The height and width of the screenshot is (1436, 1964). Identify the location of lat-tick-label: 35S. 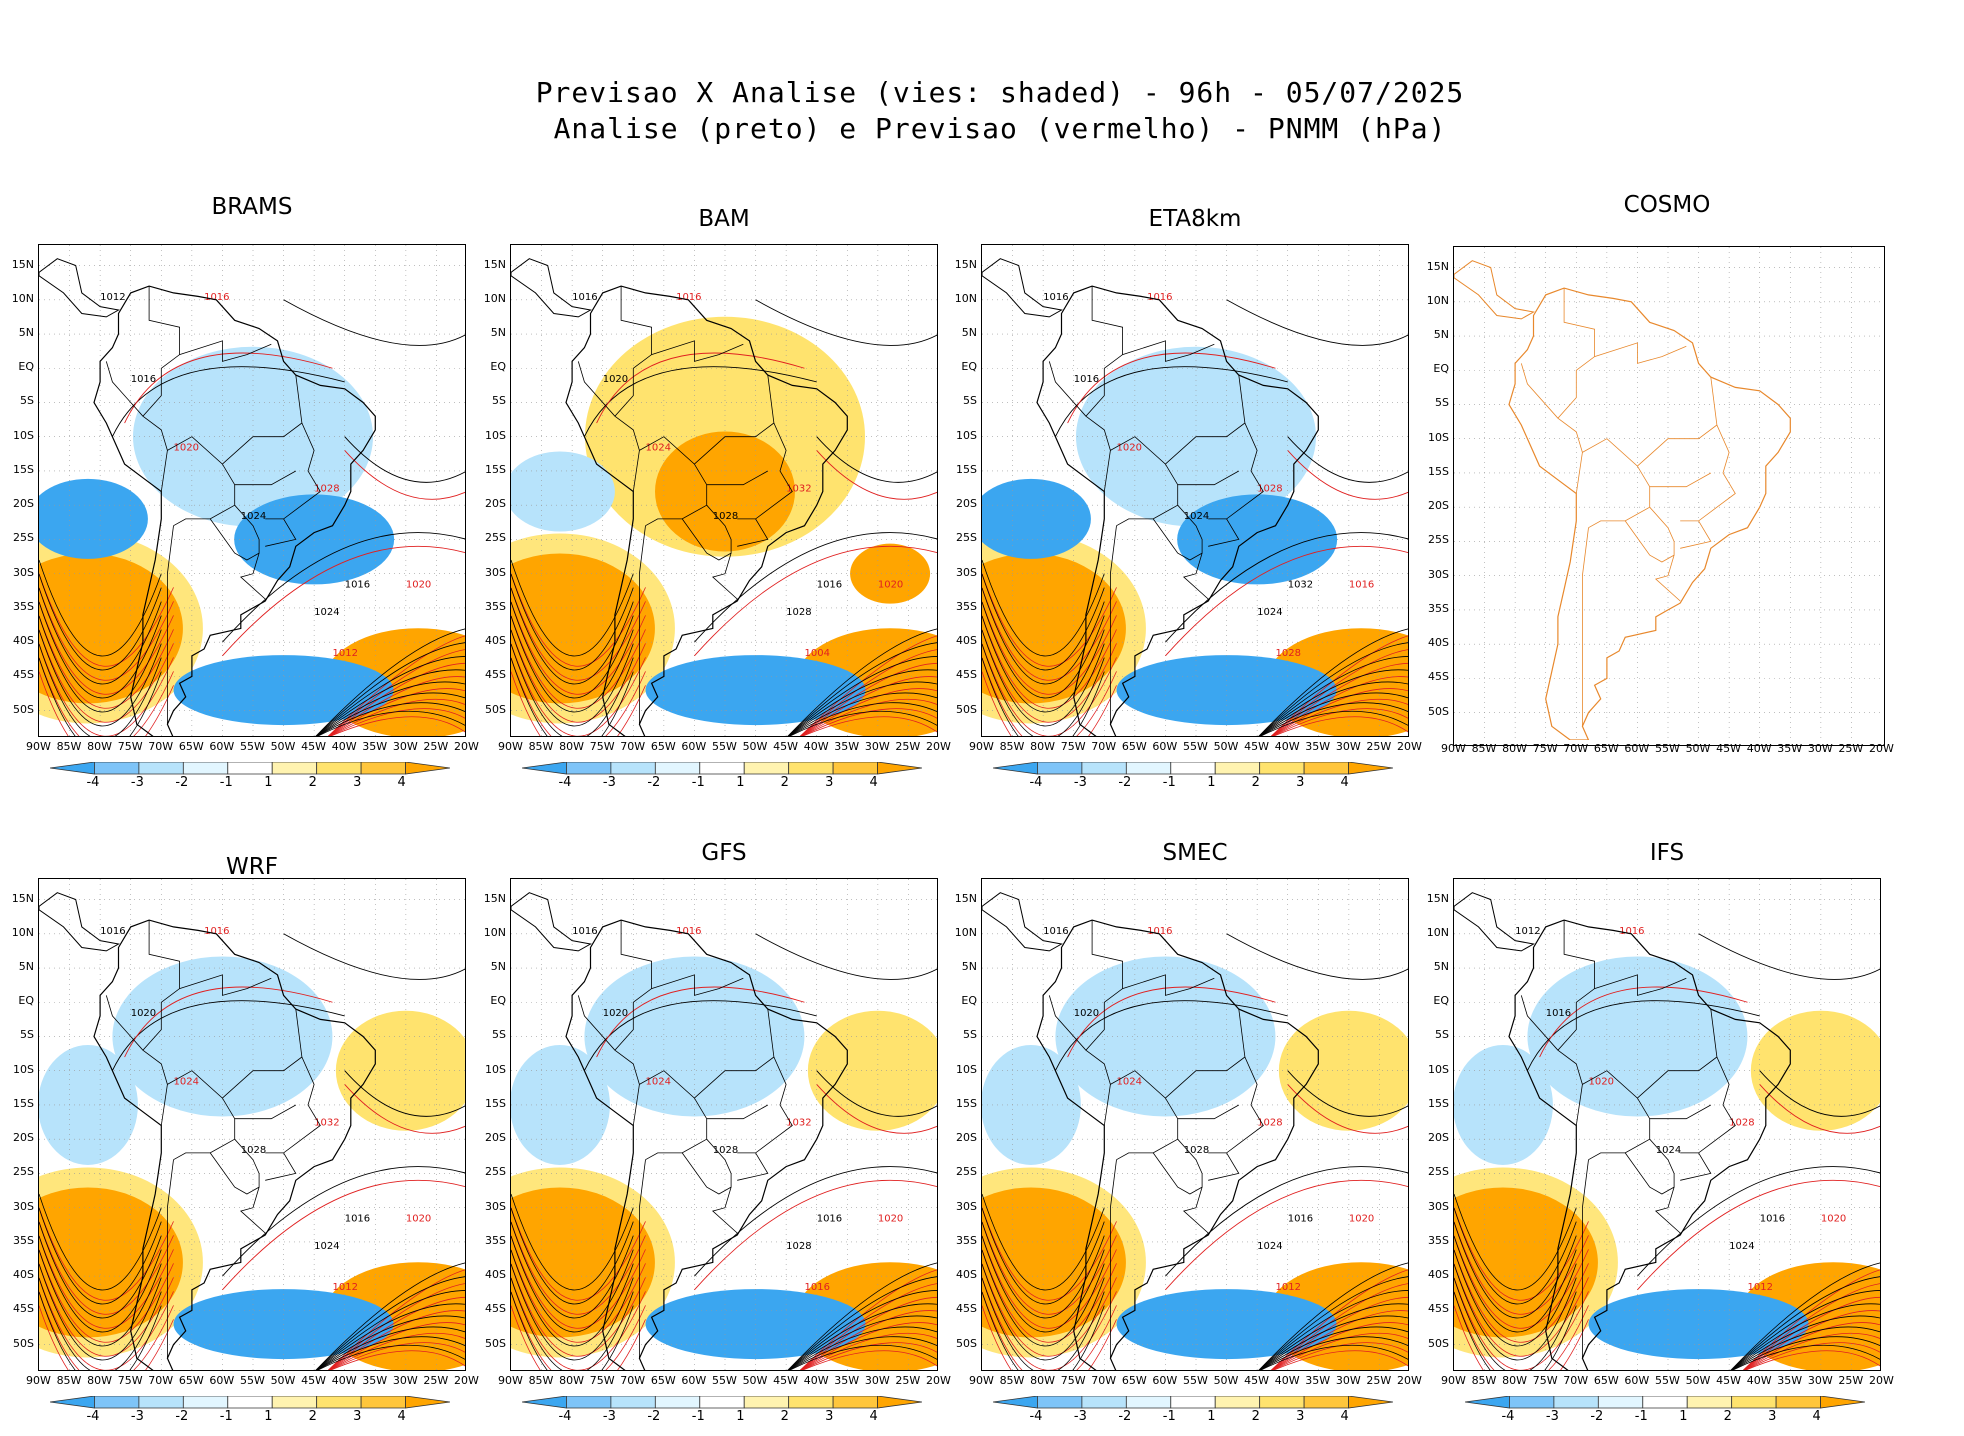
(966, 606).